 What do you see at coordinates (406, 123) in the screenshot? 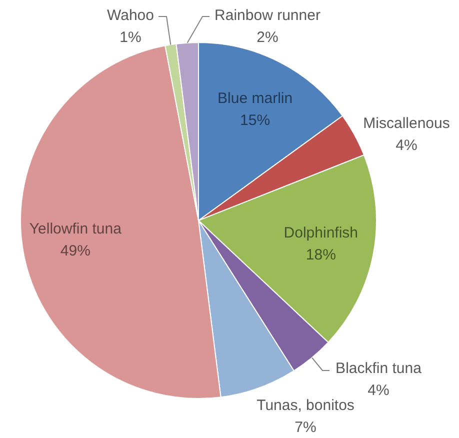
I see `slice-label: Miscallenous` at bounding box center [406, 123].